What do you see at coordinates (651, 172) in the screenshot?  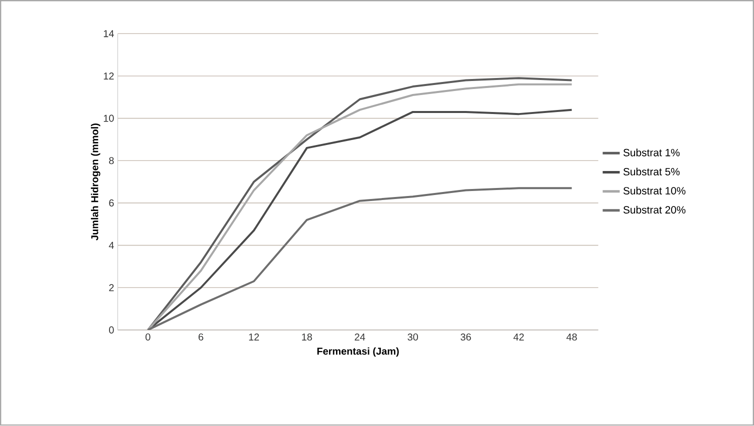 I see `legend-label: Substrat 5%` at bounding box center [651, 172].